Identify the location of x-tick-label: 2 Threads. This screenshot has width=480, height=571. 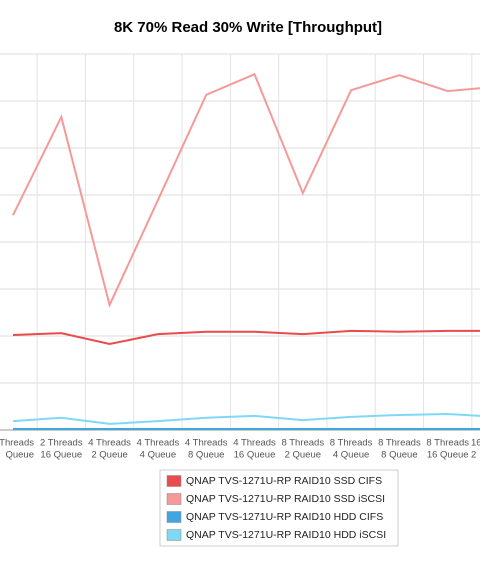
(61, 443).